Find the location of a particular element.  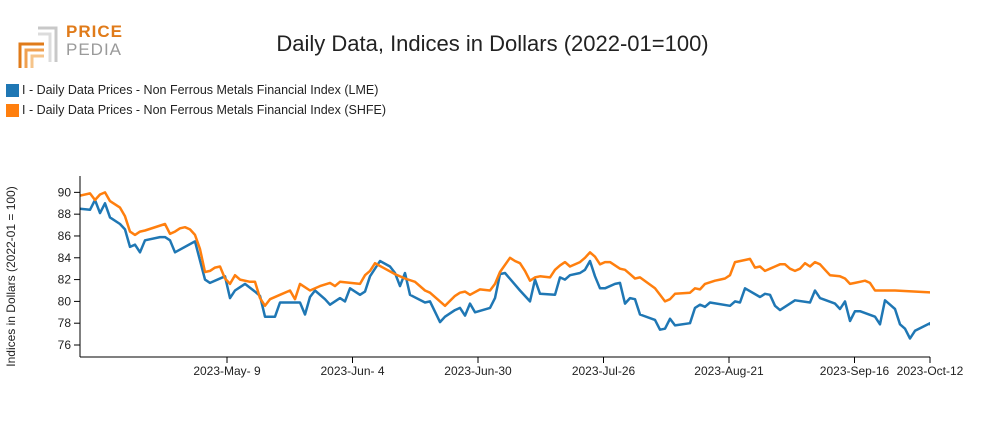

legend-swatch-lme is located at coordinates (12, 90).